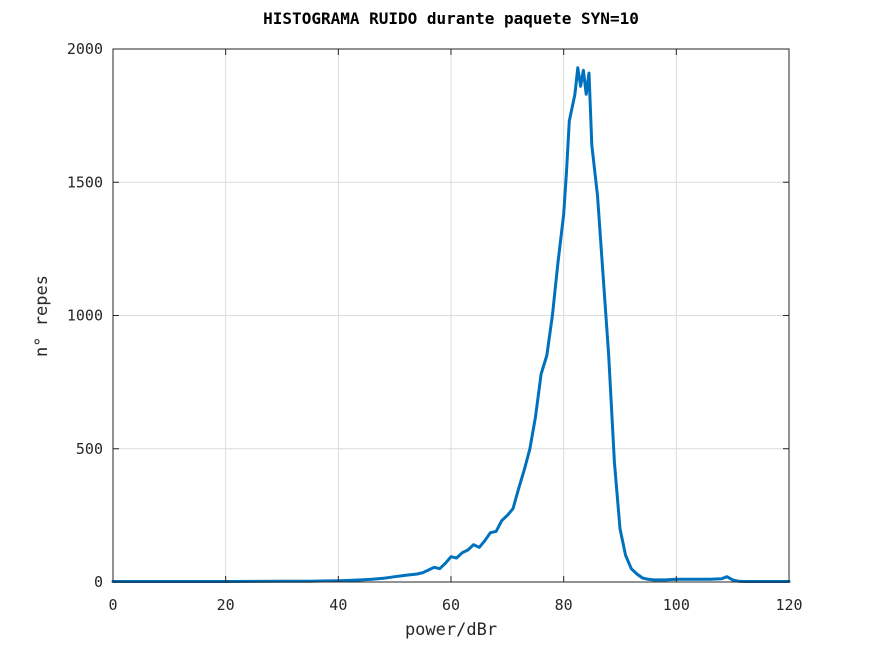  What do you see at coordinates (338, 605) in the screenshot?
I see `x-tick-label: 40` at bounding box center [338, 605].